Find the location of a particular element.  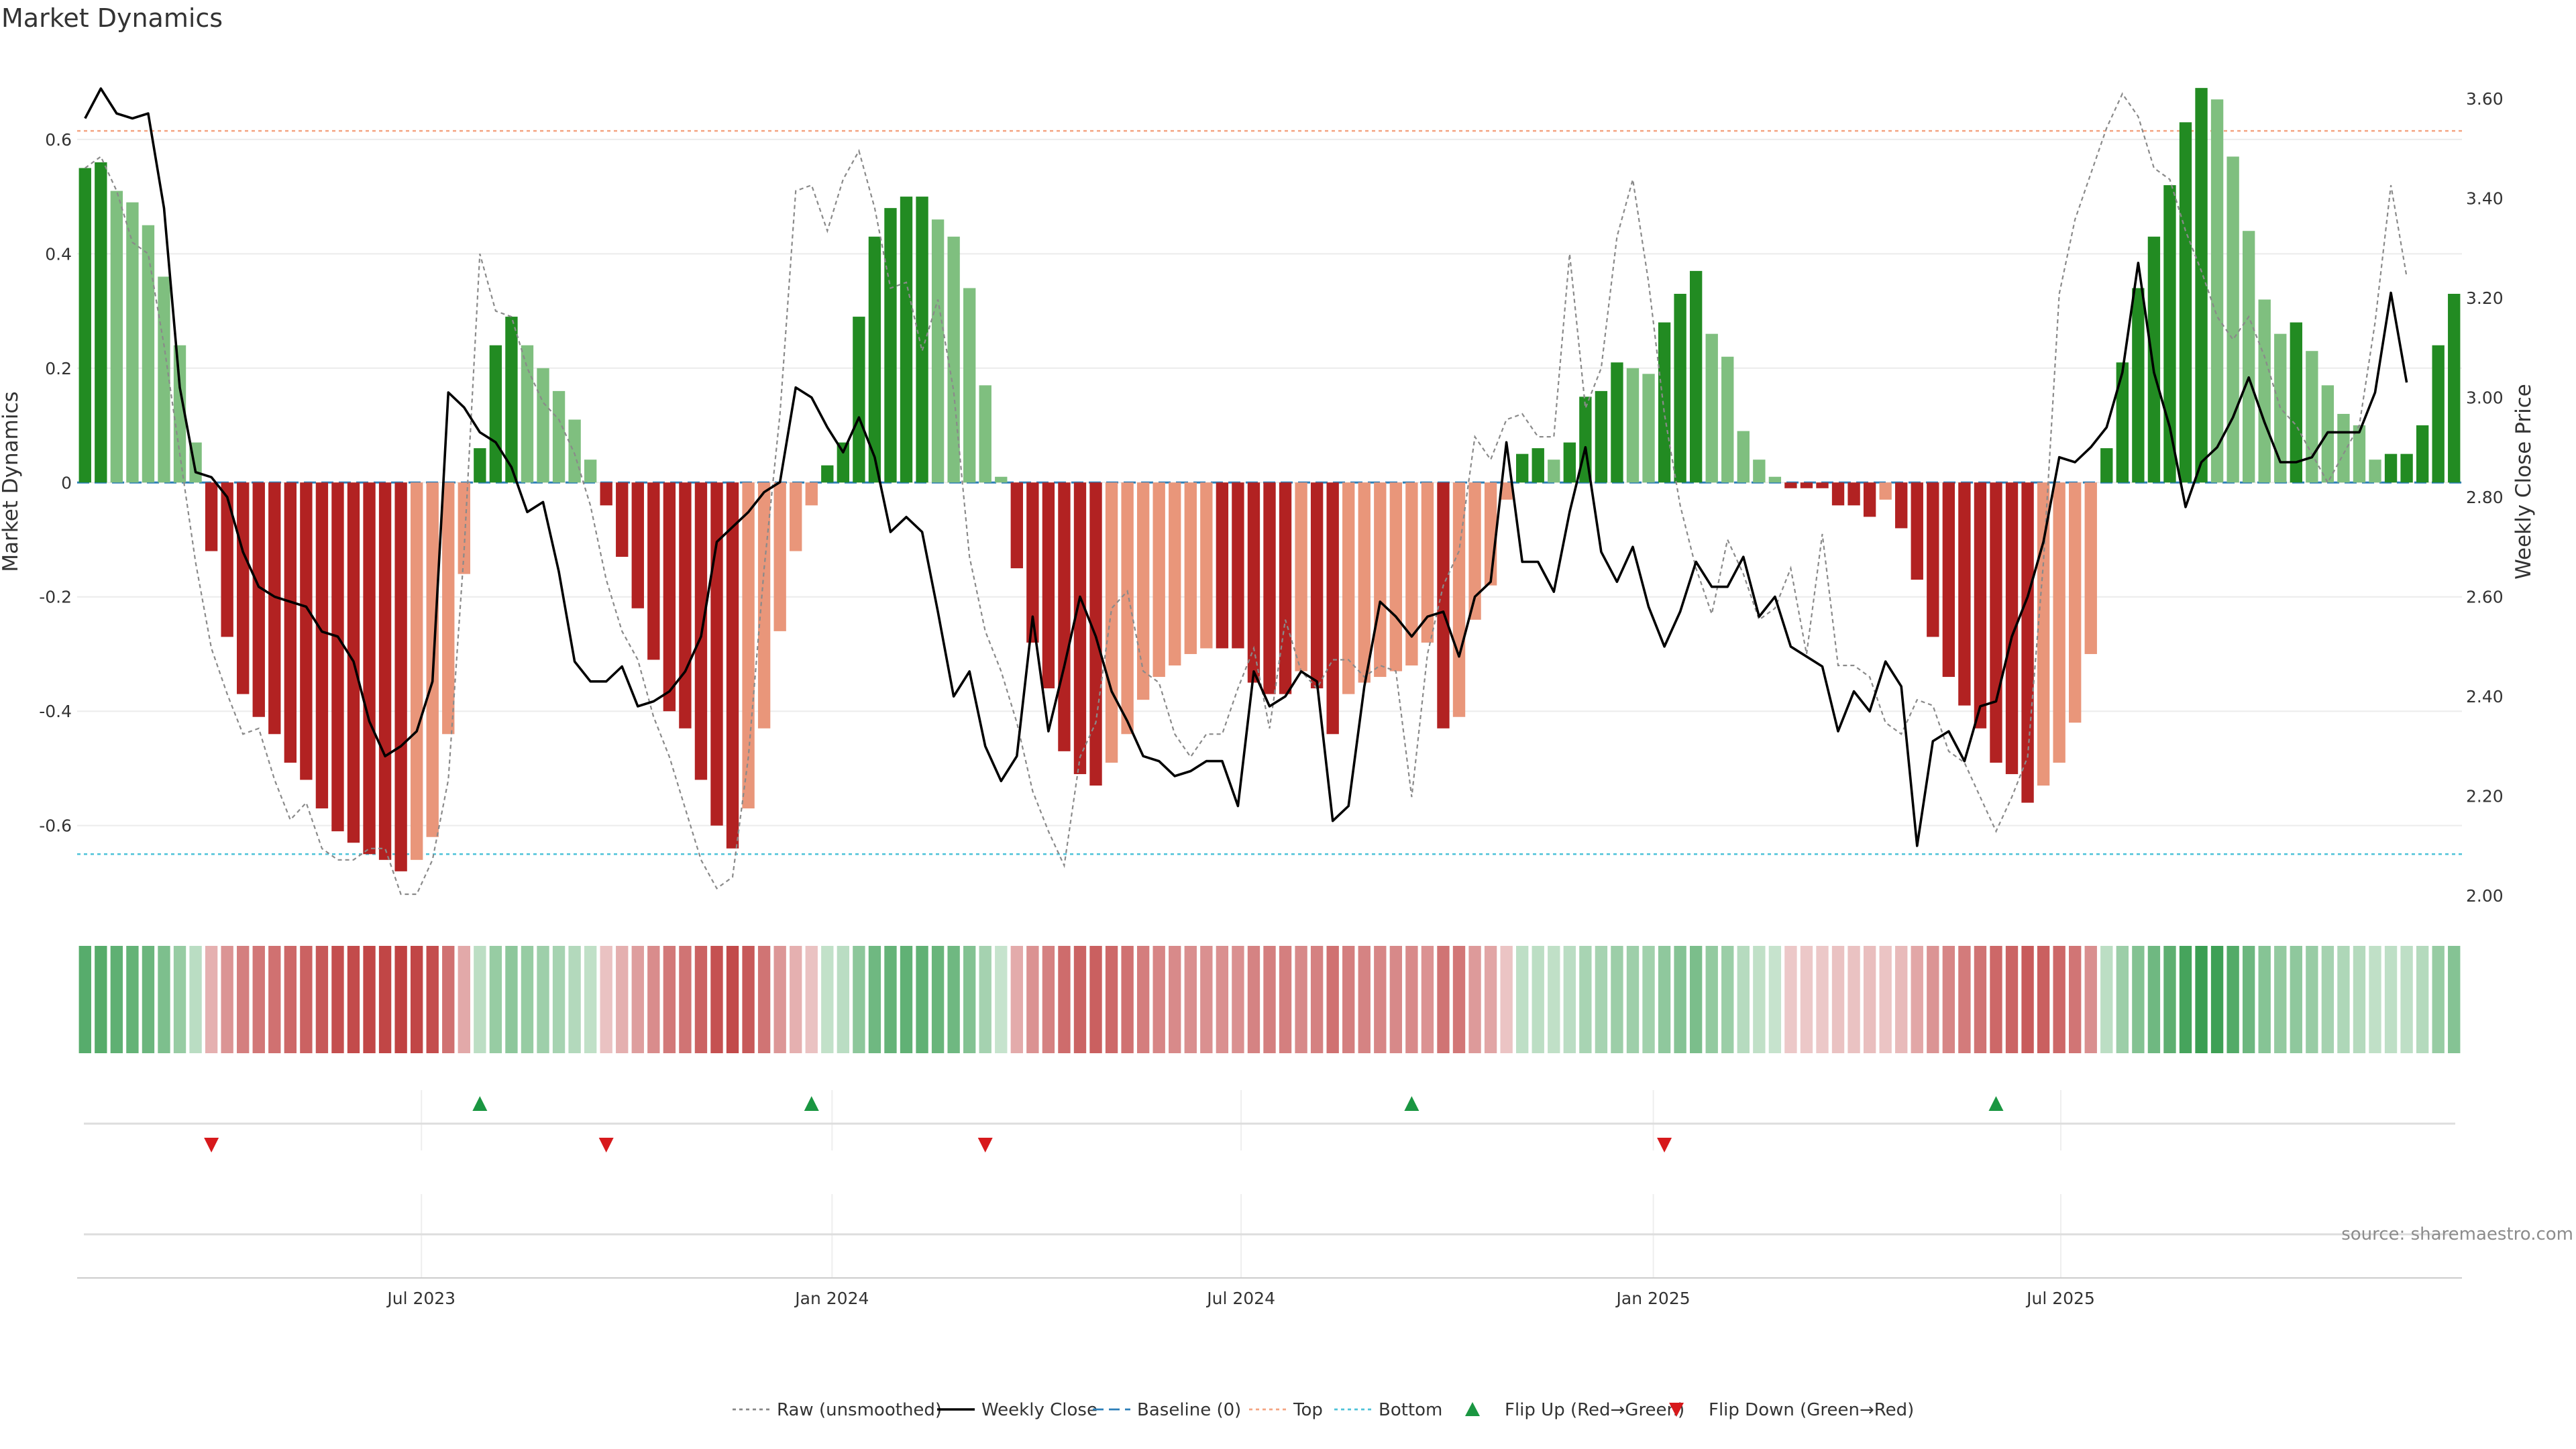

legend-item: Weekly Close is located at coordinates (1017, 1410).